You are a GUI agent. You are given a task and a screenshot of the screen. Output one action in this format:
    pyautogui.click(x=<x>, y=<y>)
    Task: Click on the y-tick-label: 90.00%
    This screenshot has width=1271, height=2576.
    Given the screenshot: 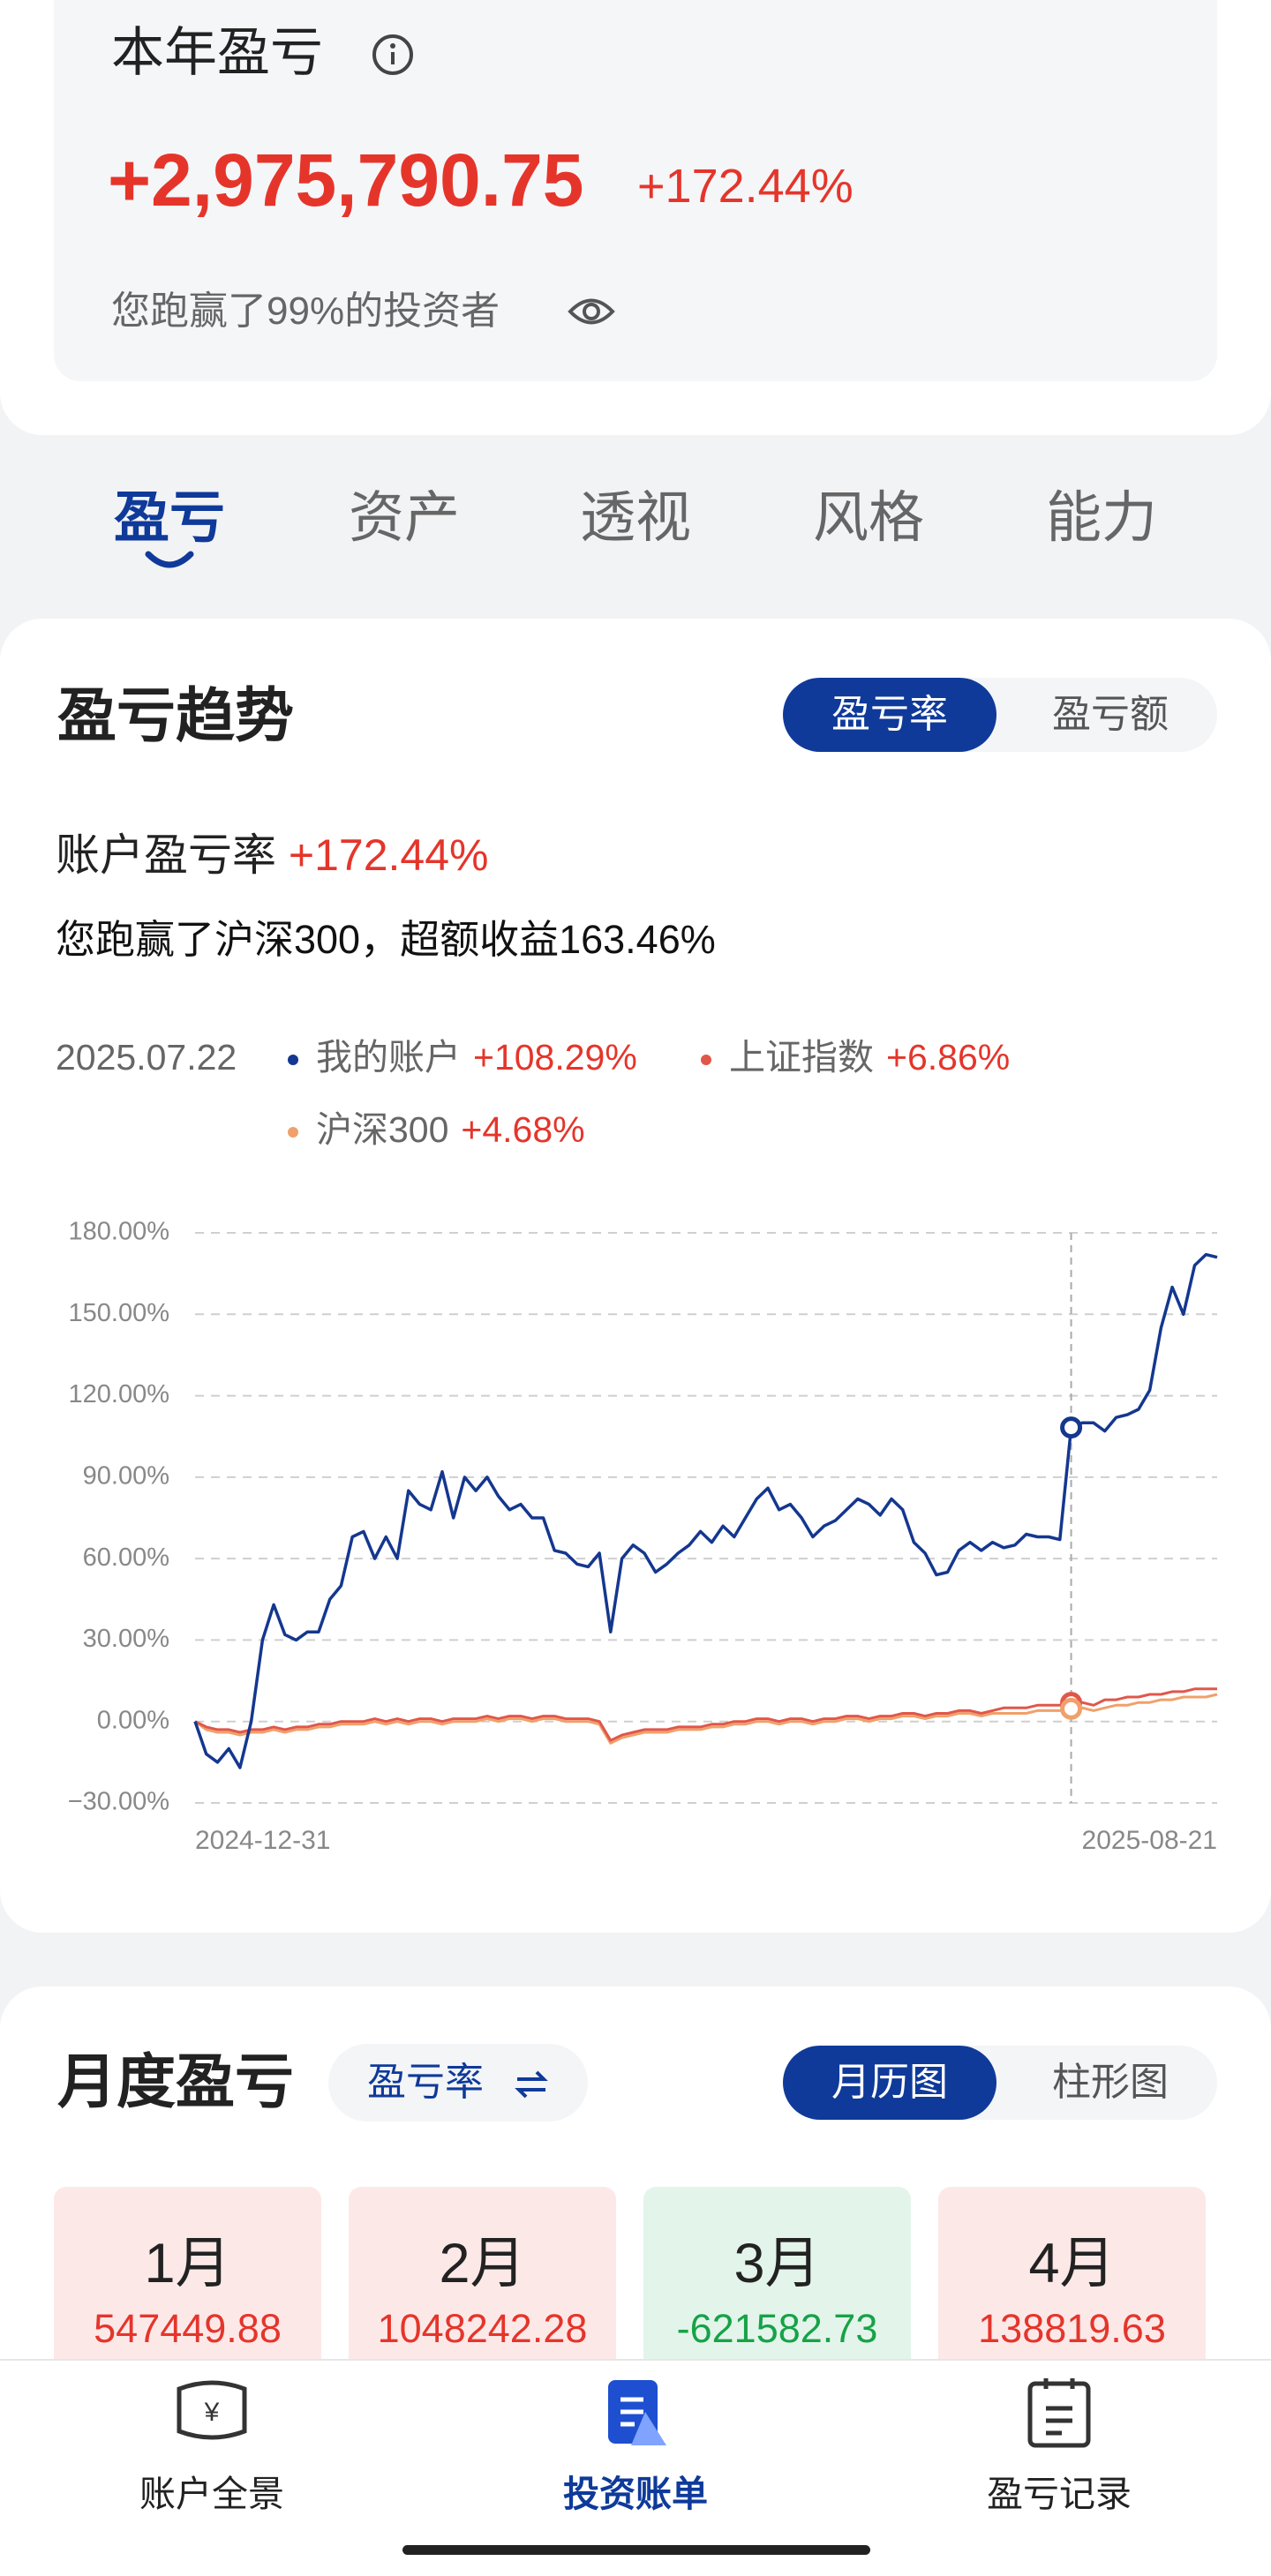 What is the action you would take?
    pyautogui.click(x=126, y=1476)
    